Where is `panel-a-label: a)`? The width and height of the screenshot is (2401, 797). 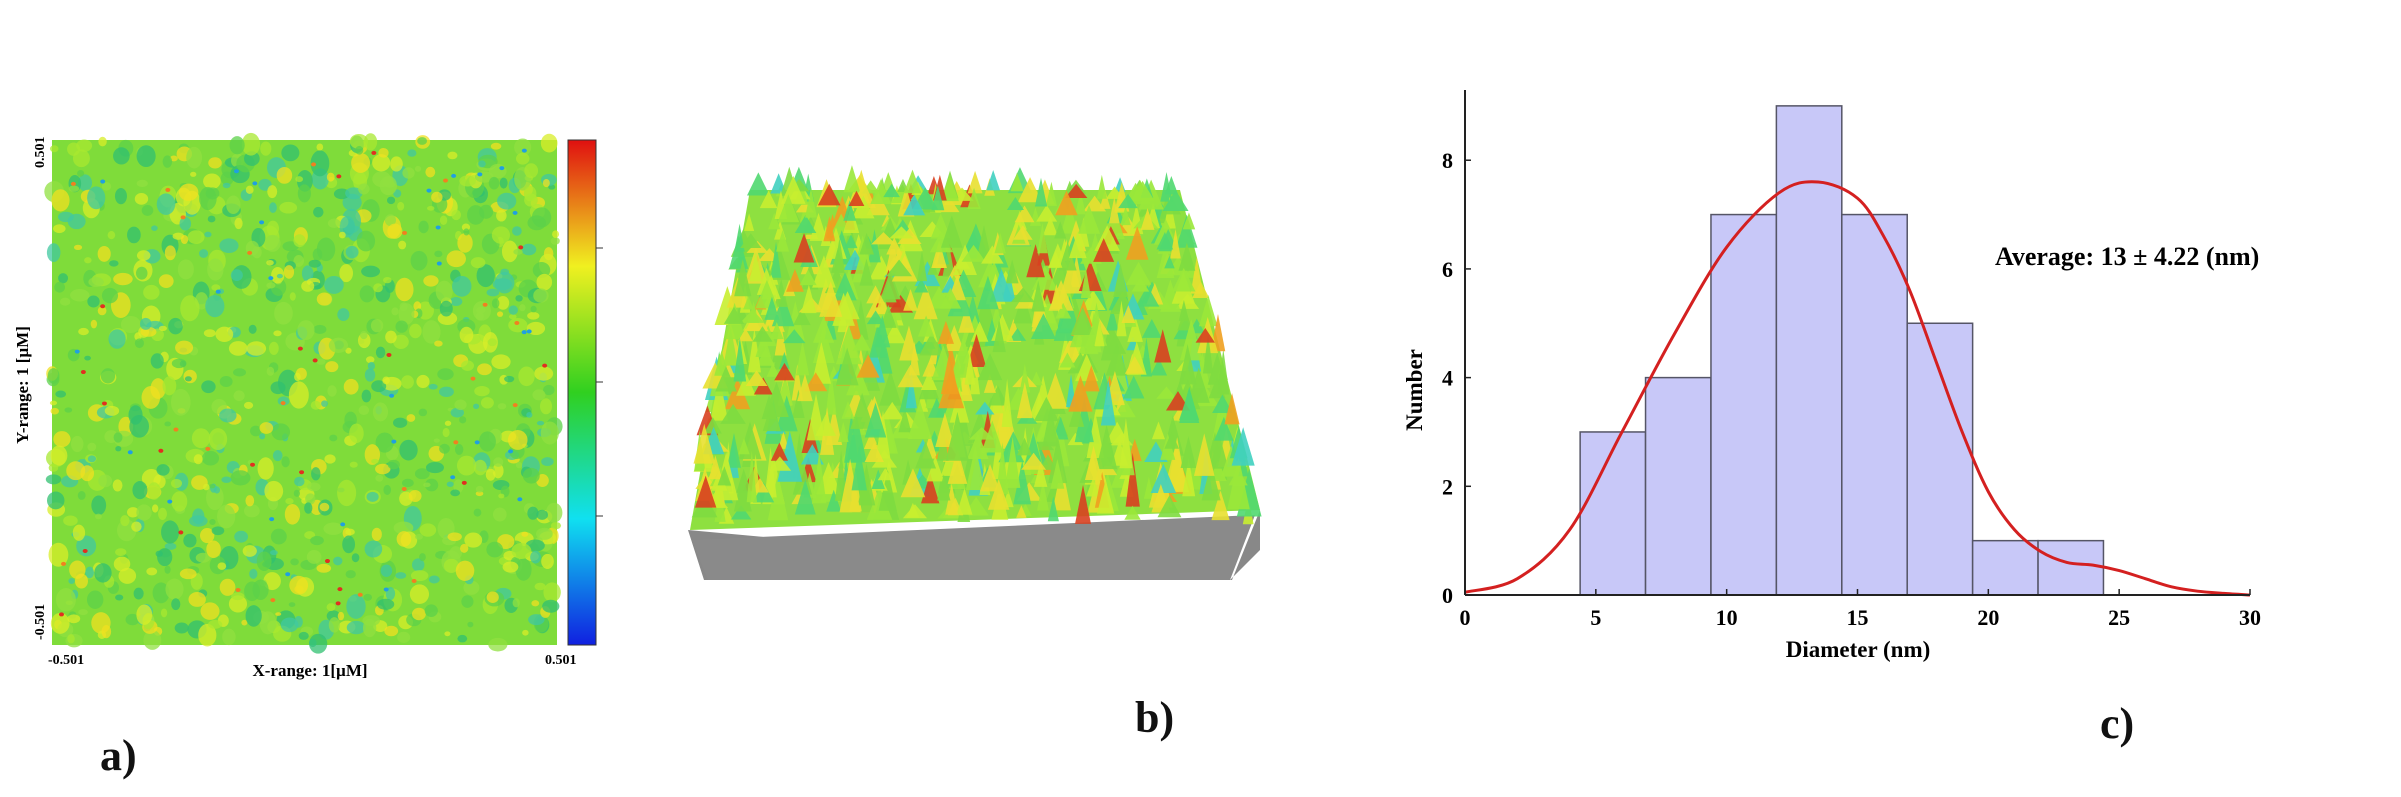 panel-a-label: a) is located at coordinates (118, 755).